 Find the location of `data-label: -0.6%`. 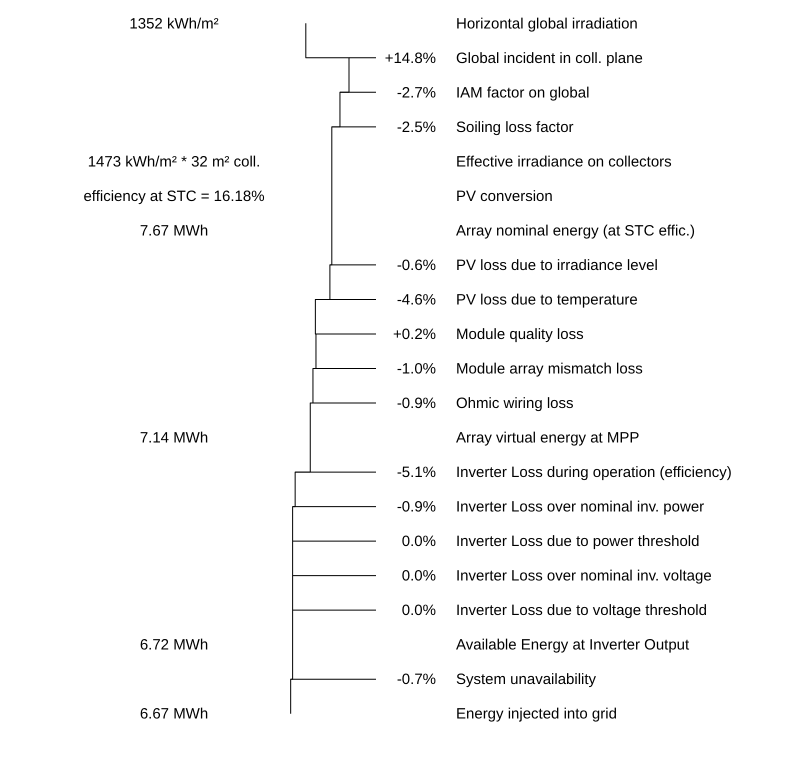

data-label: -0.6% is located at coordinates (416, 265).